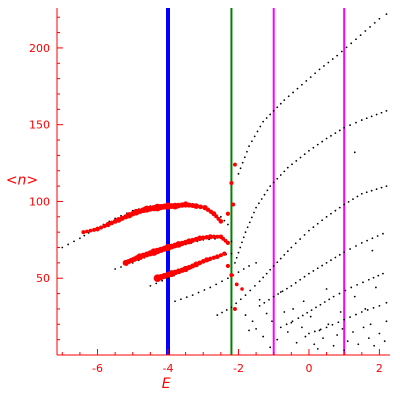 This screenshot has width=400, height=400. I want to click on y-tick-label-0: 50, so click(43, 278).